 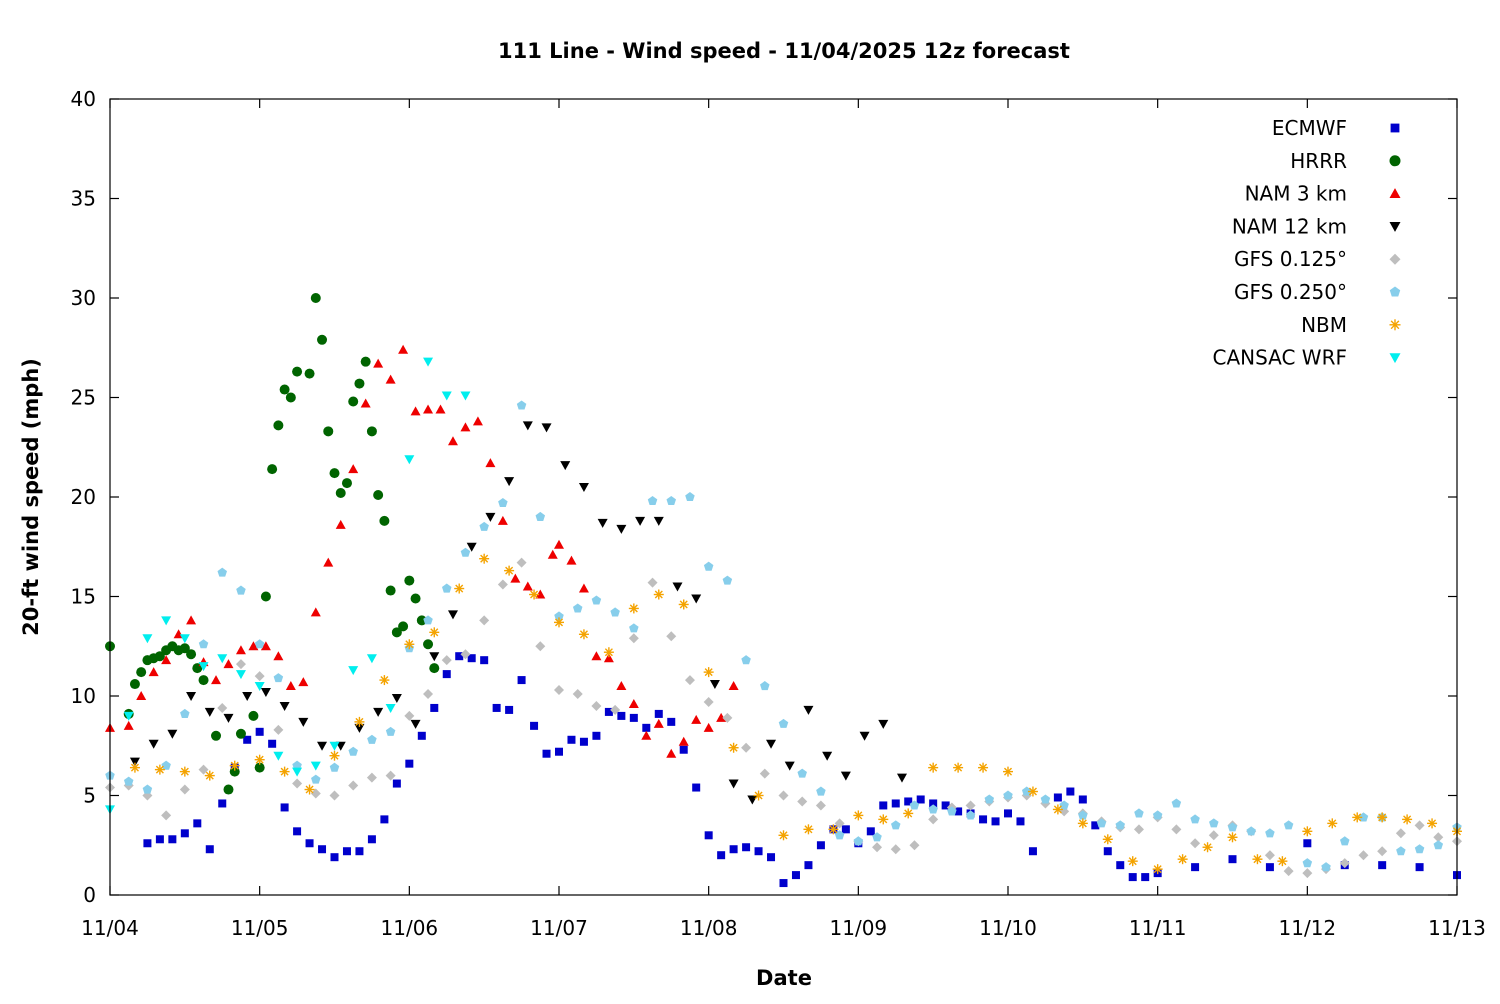 I want to click on legend-item: GFS 0.250°, so click(x=1317, y=292).